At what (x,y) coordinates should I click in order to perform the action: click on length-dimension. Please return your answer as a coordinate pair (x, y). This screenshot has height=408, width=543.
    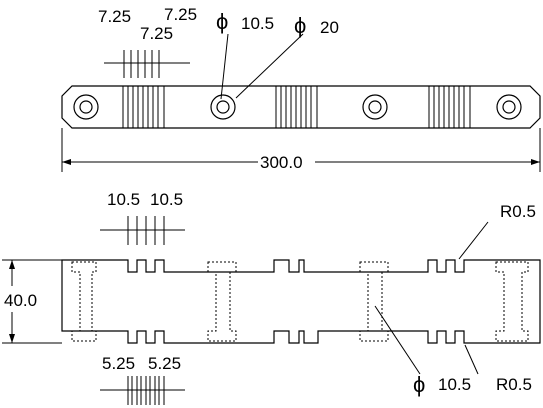
    Looking at the image, I should click on (301, 150).